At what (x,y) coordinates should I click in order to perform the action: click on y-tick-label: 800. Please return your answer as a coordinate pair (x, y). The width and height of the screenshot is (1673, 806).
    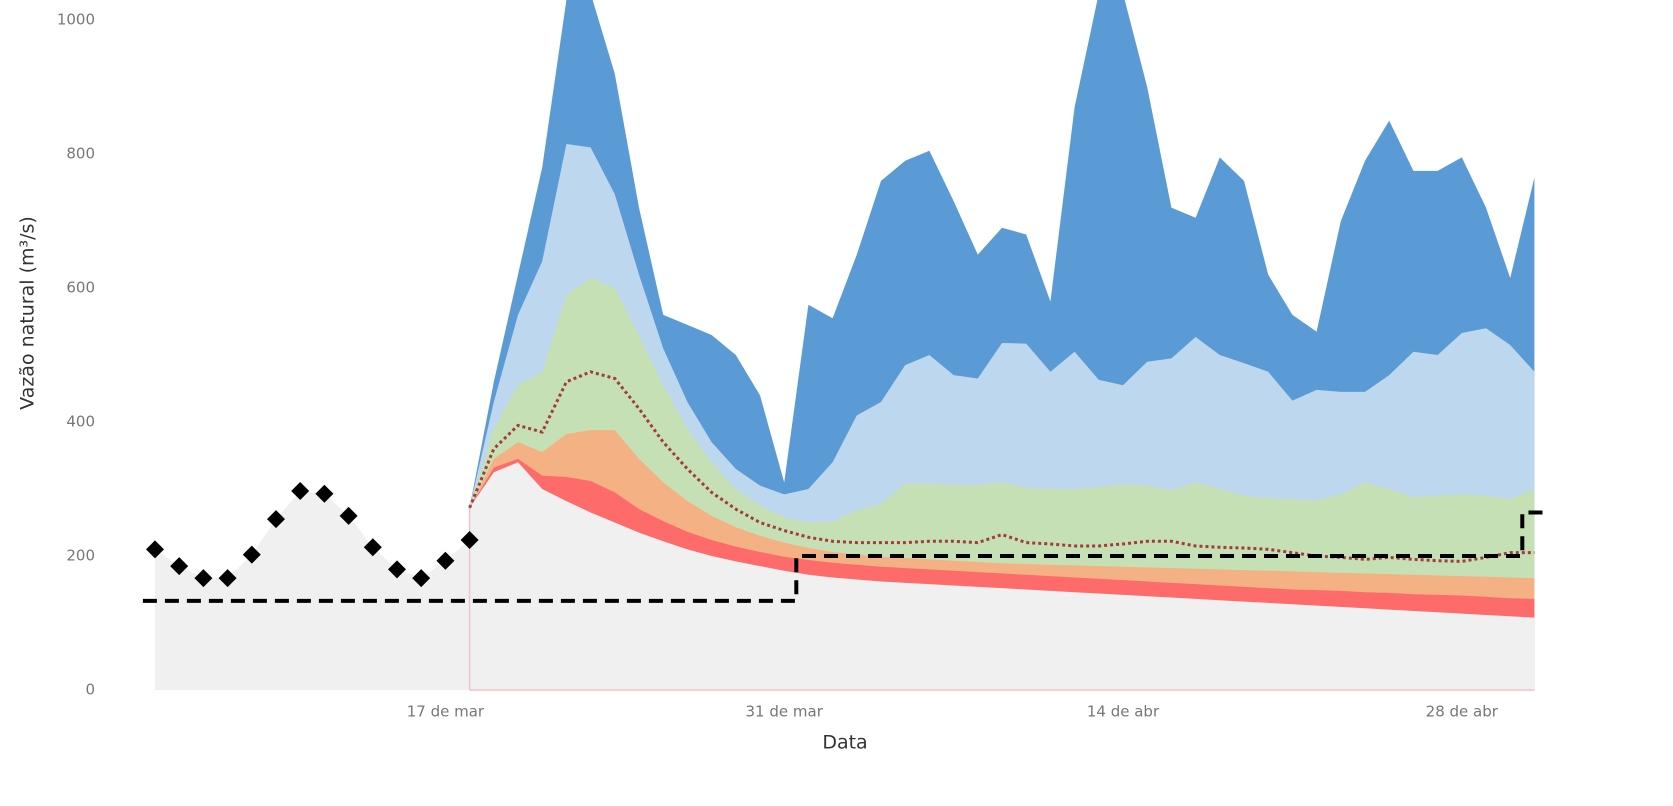
    Looking at the image, I should click on (80, 154).